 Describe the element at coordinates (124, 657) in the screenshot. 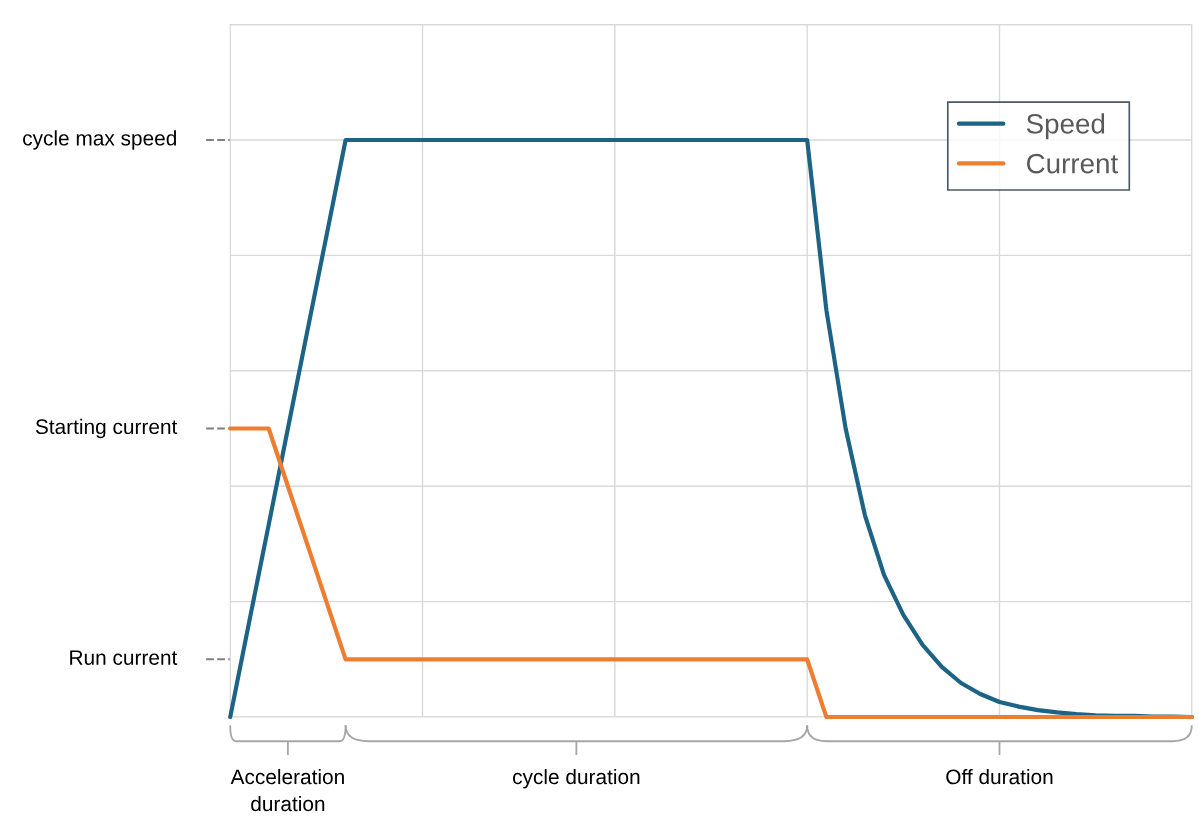

I see `ref-line-label: Run current` at that location.